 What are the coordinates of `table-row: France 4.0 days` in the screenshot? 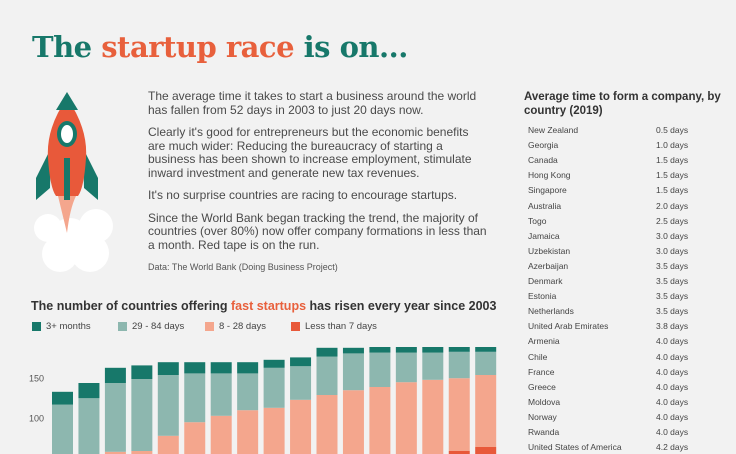 It's located at (608, 372).